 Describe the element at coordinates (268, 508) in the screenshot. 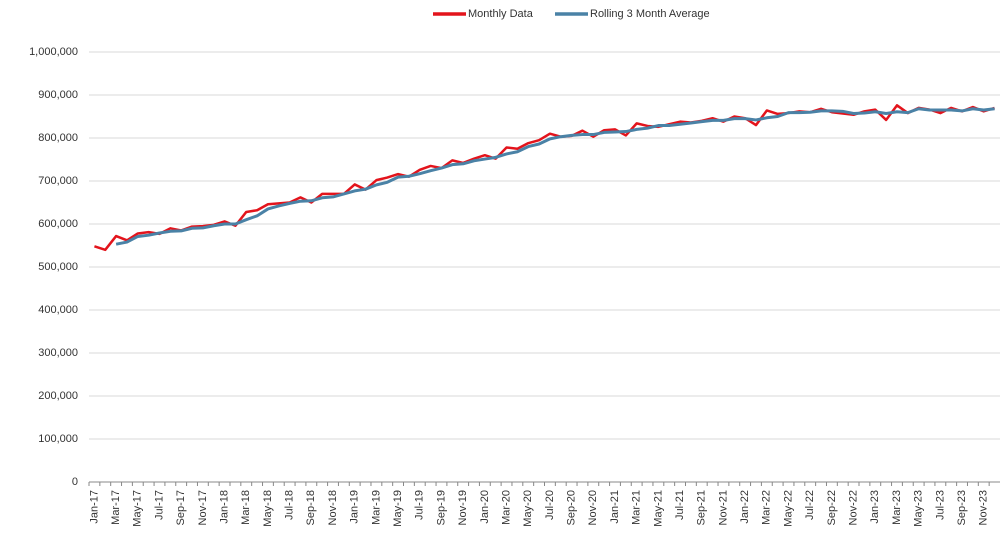

I see `x-tick-label: May-18` at that location.